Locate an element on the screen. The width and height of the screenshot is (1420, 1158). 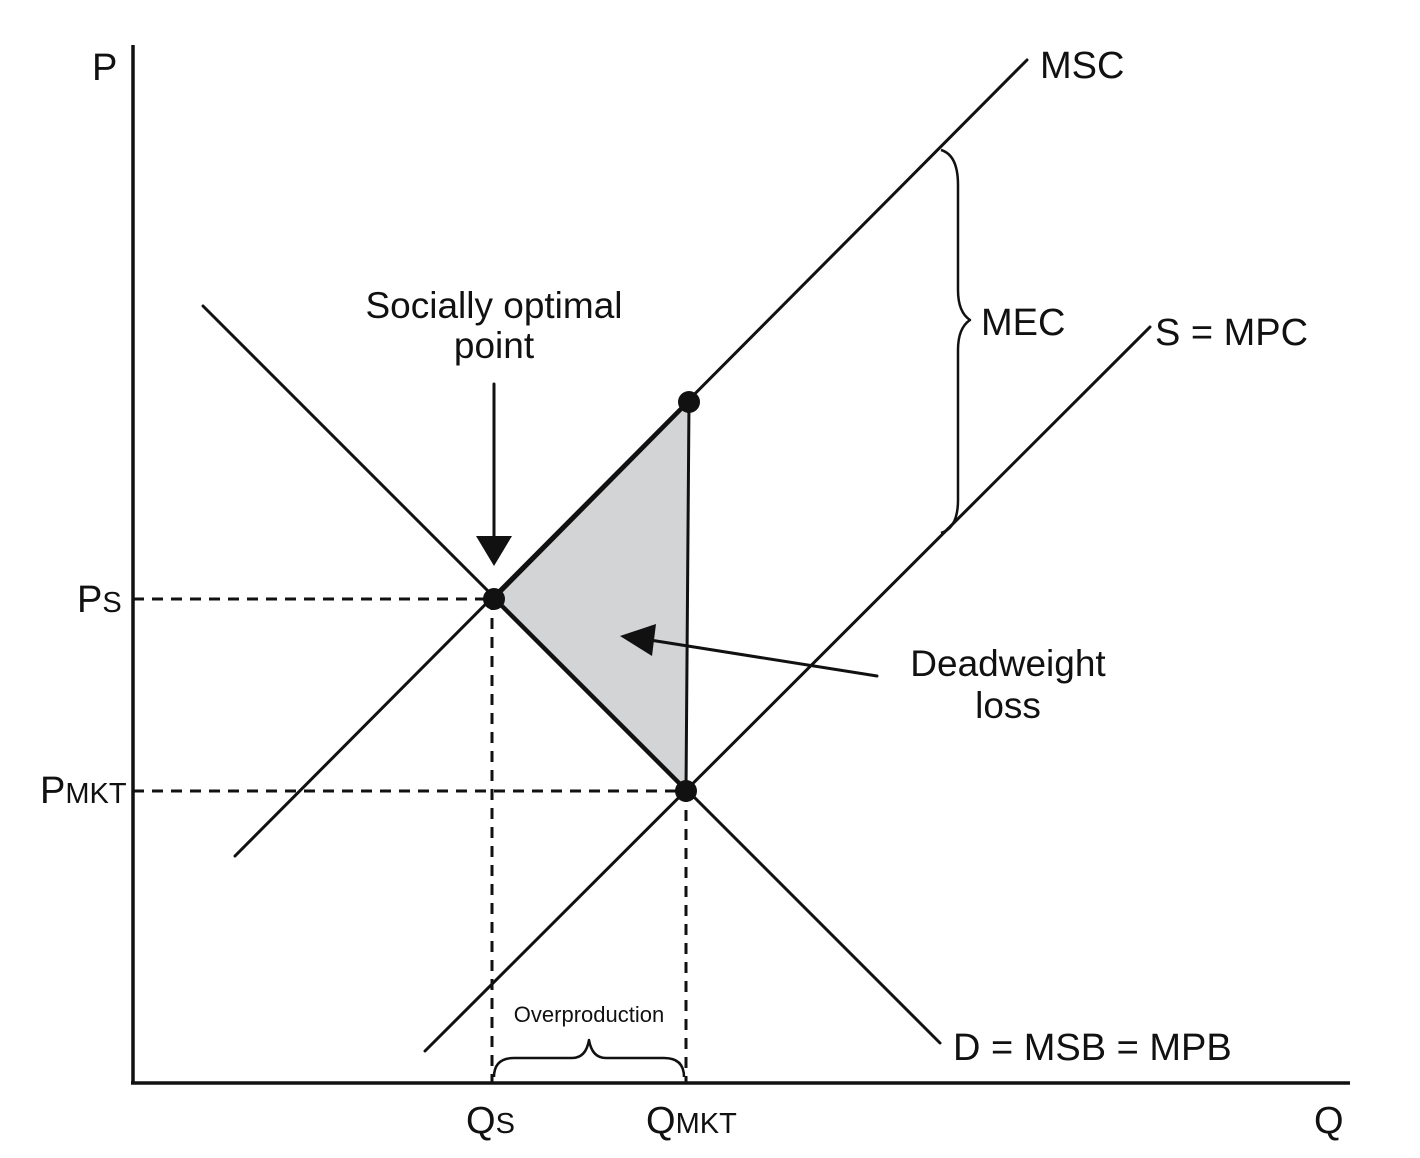
qmkt-label: QMKT is located at coordinates (691, 1121).